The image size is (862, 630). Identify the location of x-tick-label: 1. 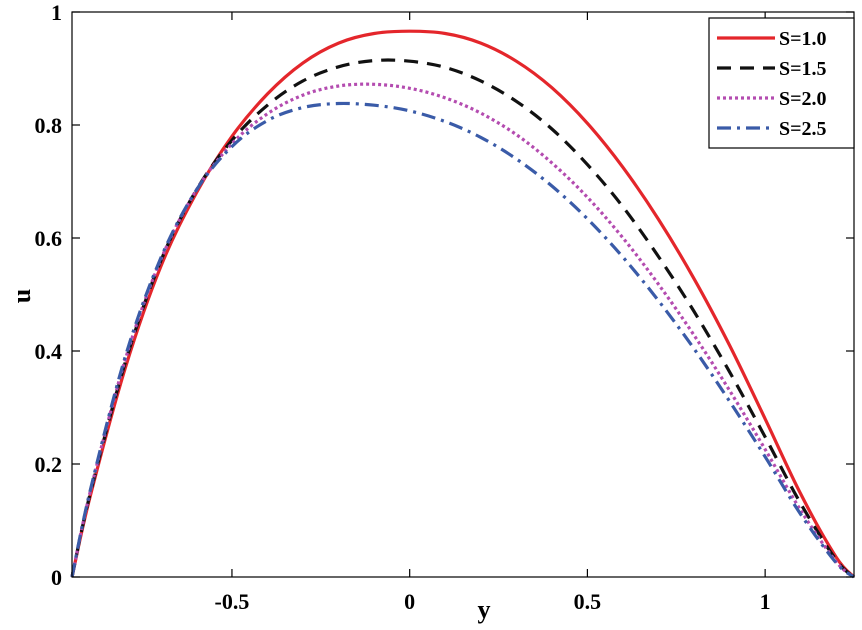
(765, 601).